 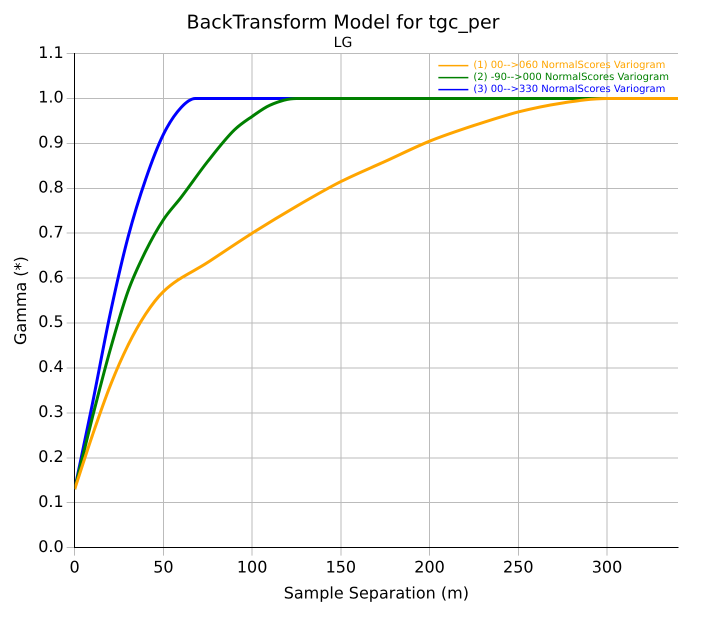 I want to click on x-tick-label: 0, so click(x=75, y=566).